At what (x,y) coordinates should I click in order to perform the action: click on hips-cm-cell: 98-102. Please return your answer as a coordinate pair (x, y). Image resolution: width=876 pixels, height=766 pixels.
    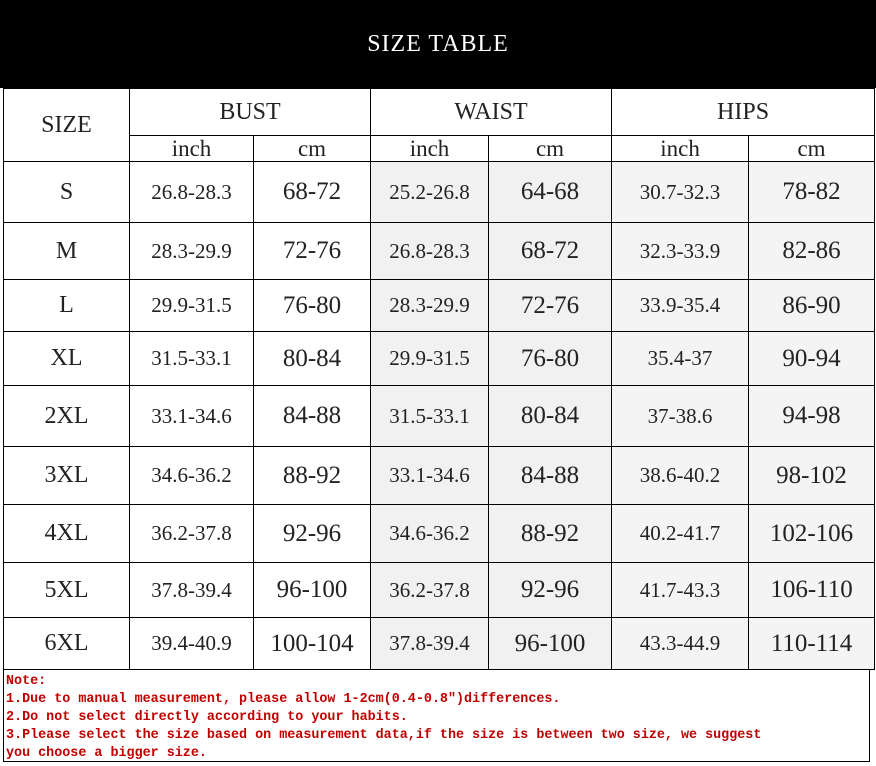
    Looking at the image, I should click on (812, 475).